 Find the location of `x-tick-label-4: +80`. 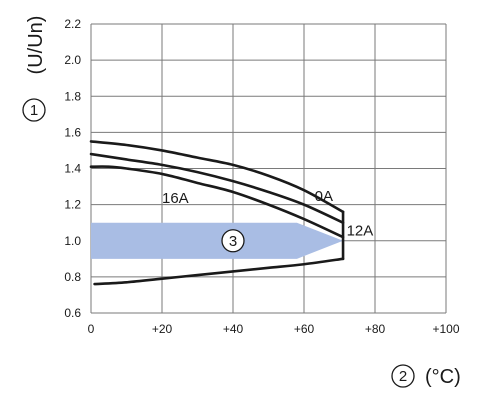

x-tick-label-4: +80 is located at coordinates (375, 329).